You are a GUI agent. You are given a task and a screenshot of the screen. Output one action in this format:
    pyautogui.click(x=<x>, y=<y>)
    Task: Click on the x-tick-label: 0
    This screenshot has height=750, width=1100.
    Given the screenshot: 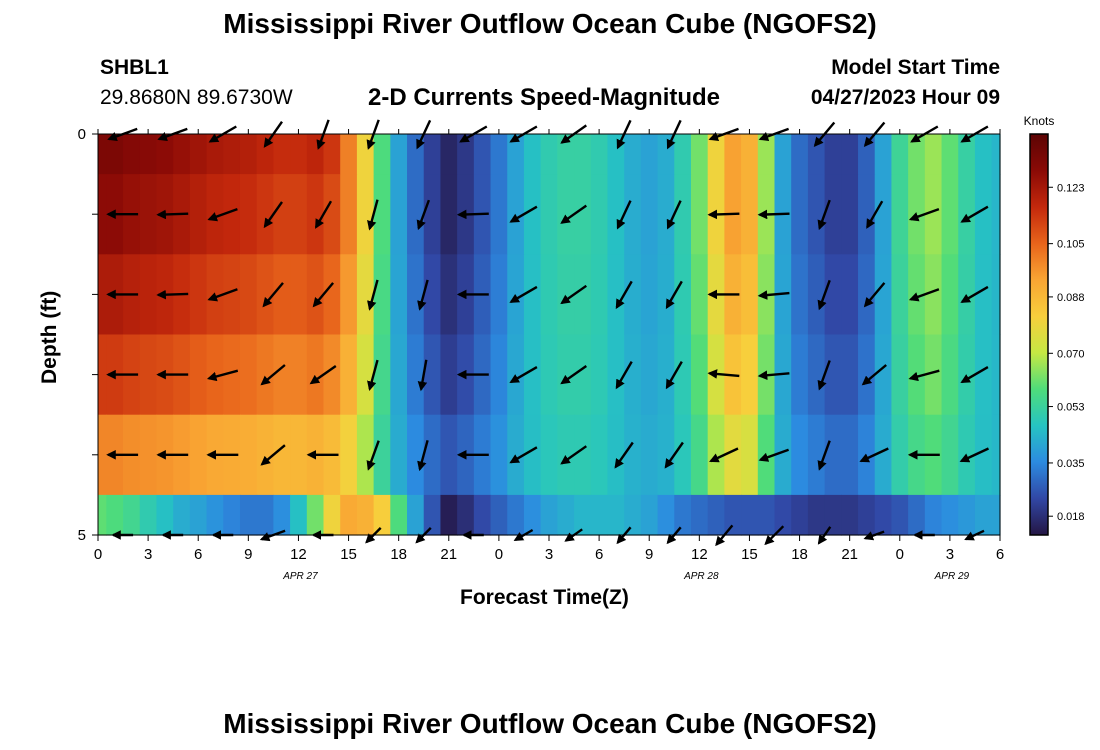 What is the action you would take?
    pyautogui.click(x=98, y=554)
    